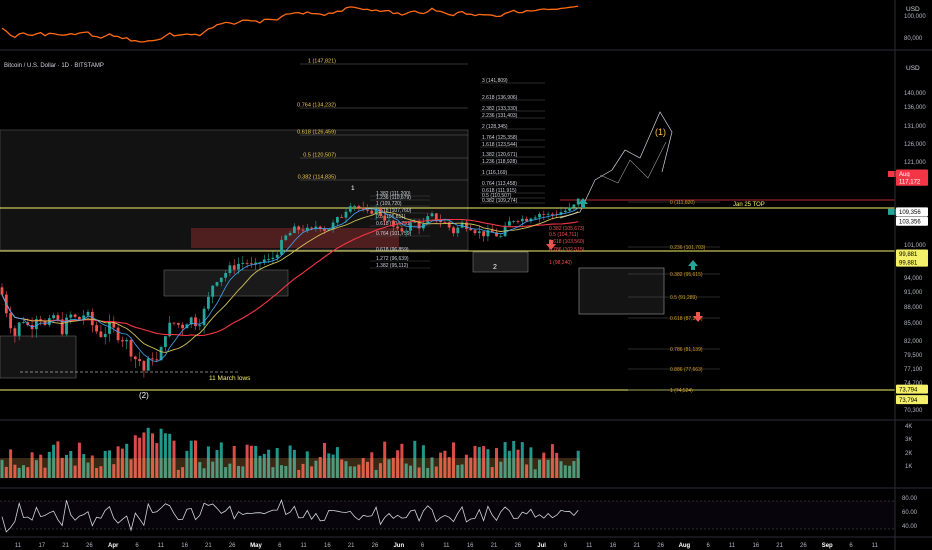  I want to click on top-pane: USD 100,000 80,000, so click(466, 28).